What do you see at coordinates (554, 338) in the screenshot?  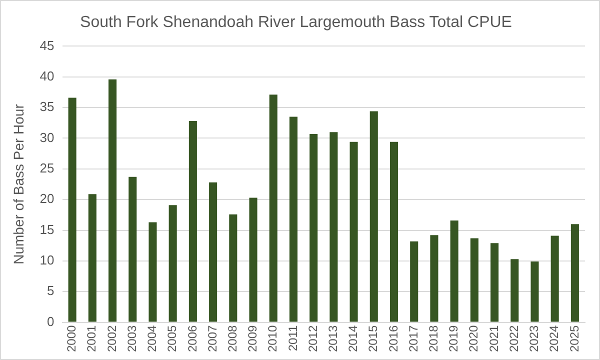 I see `x-tick-label: 2024` at bounding box center [554, 338].